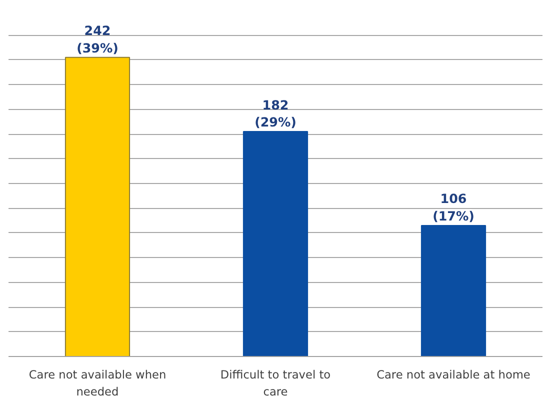  Describe the element at coordinates (275, 113) in the screenshot. I see `data-label: 182 (29%)` at that location.